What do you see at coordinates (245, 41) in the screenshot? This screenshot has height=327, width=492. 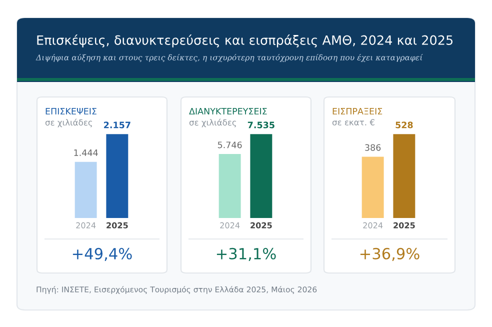 I see `text: Επισκέψεις, διανυκτερεύσεις και εισπράξεις ΑΜΘ, 2024 και 2025` at bounding box center [245, 41].